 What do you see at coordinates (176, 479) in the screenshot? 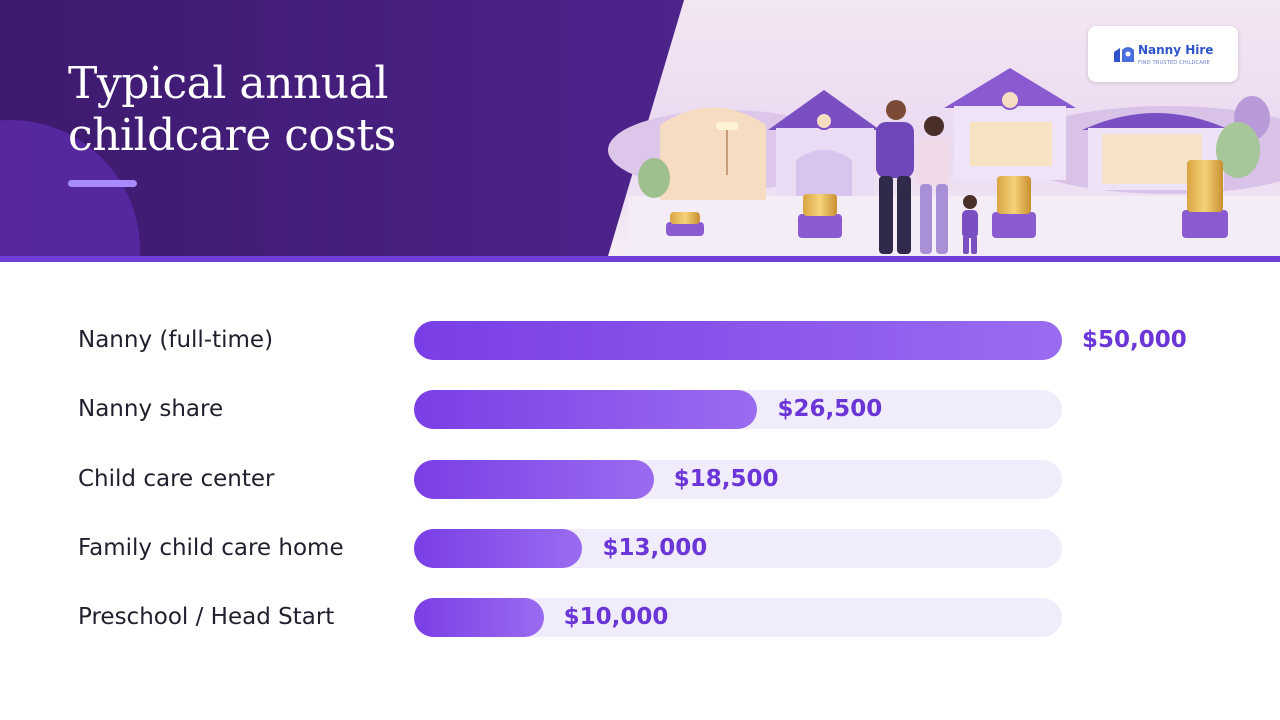
I see `category-label: Child care center` at bounding box center [176, 479].